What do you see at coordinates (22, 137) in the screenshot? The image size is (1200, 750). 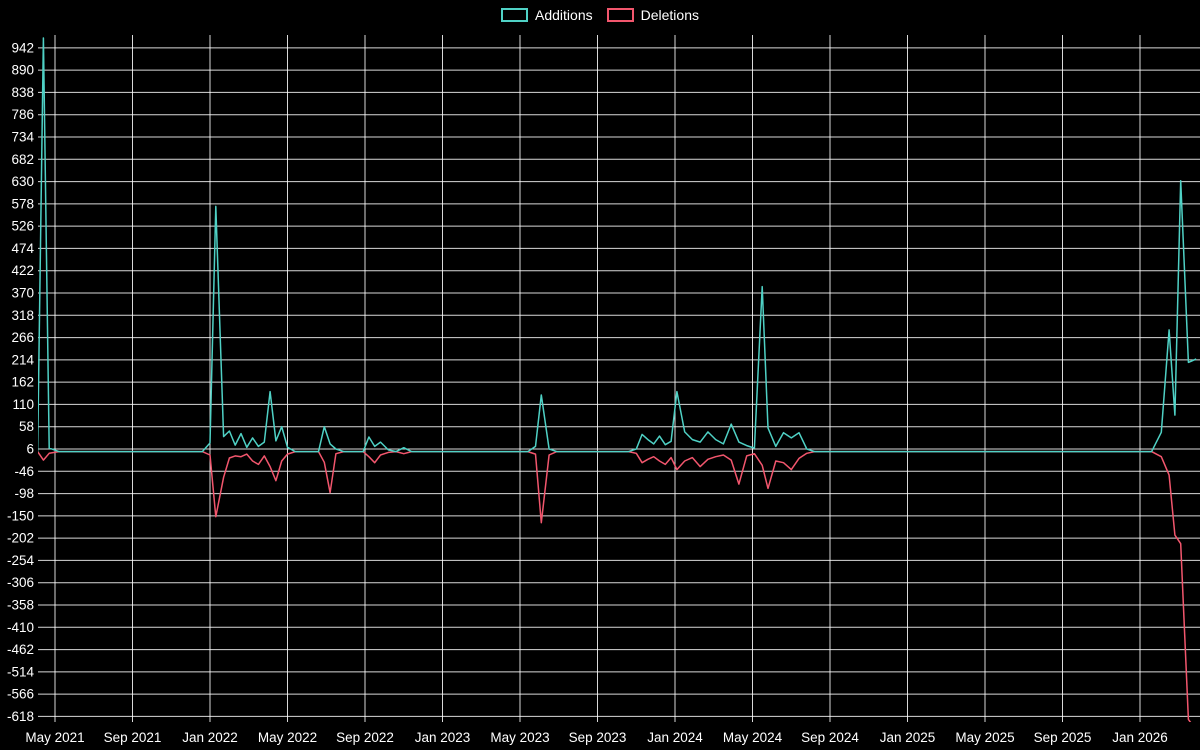 I see `y-axis-tick-label: 734` at bounding box center [22, 137].